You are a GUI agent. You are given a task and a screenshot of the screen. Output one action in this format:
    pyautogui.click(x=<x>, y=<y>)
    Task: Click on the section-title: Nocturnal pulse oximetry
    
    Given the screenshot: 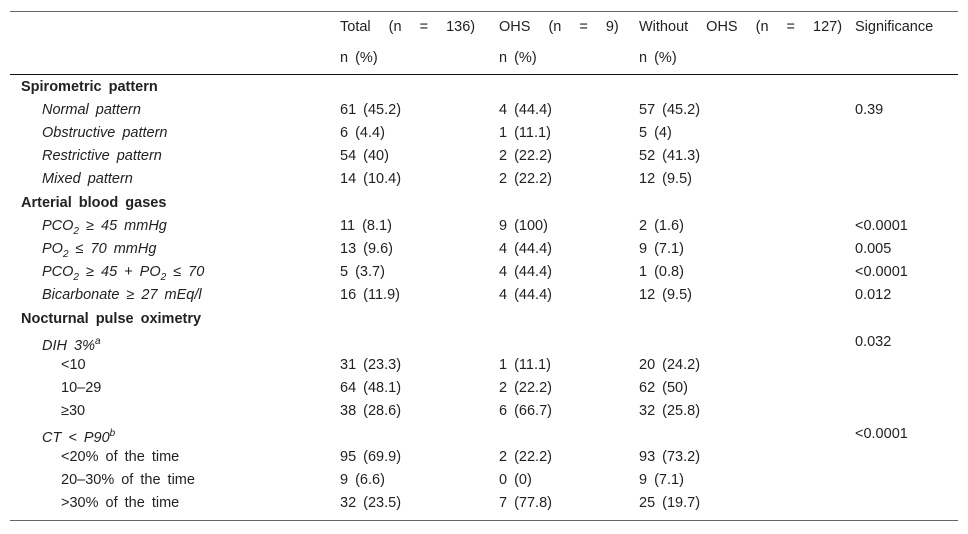 What is the action you would take?
    pyautogui.click(x=111, y=319)
    